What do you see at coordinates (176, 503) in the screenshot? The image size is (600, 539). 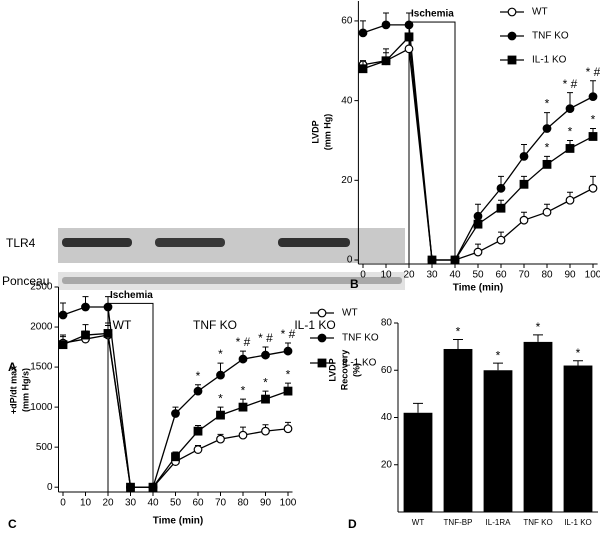 I see `x-tick-label: 50` at bounding box center [176, 503].